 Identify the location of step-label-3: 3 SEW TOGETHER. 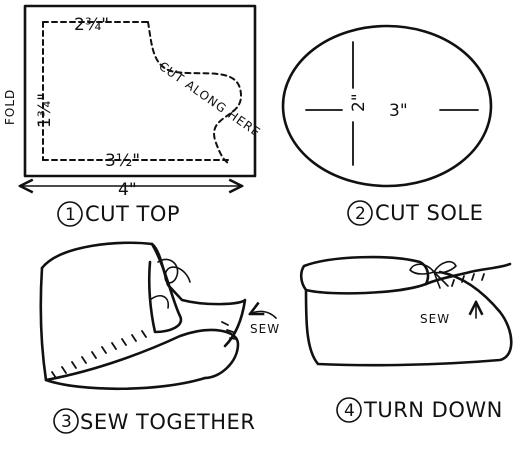
(154, 421).